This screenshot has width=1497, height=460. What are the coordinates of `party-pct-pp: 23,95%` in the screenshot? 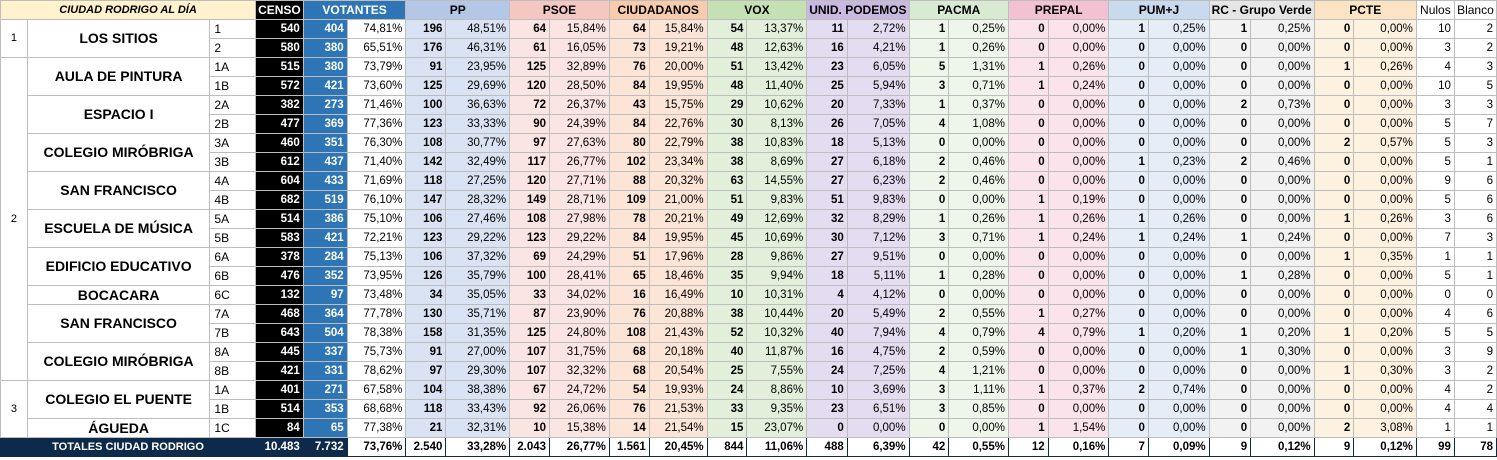 It's located at (478, 67).